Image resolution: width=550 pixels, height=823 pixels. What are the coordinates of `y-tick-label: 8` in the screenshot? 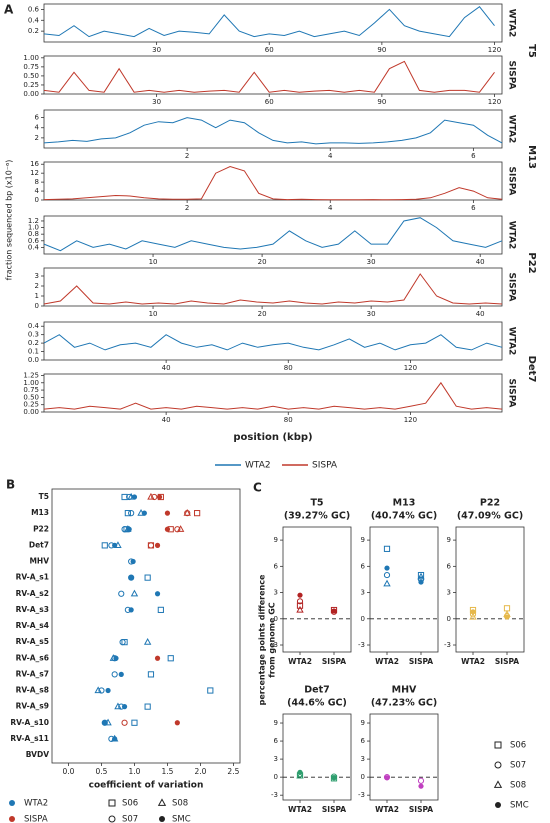 It's located at (37, 182).